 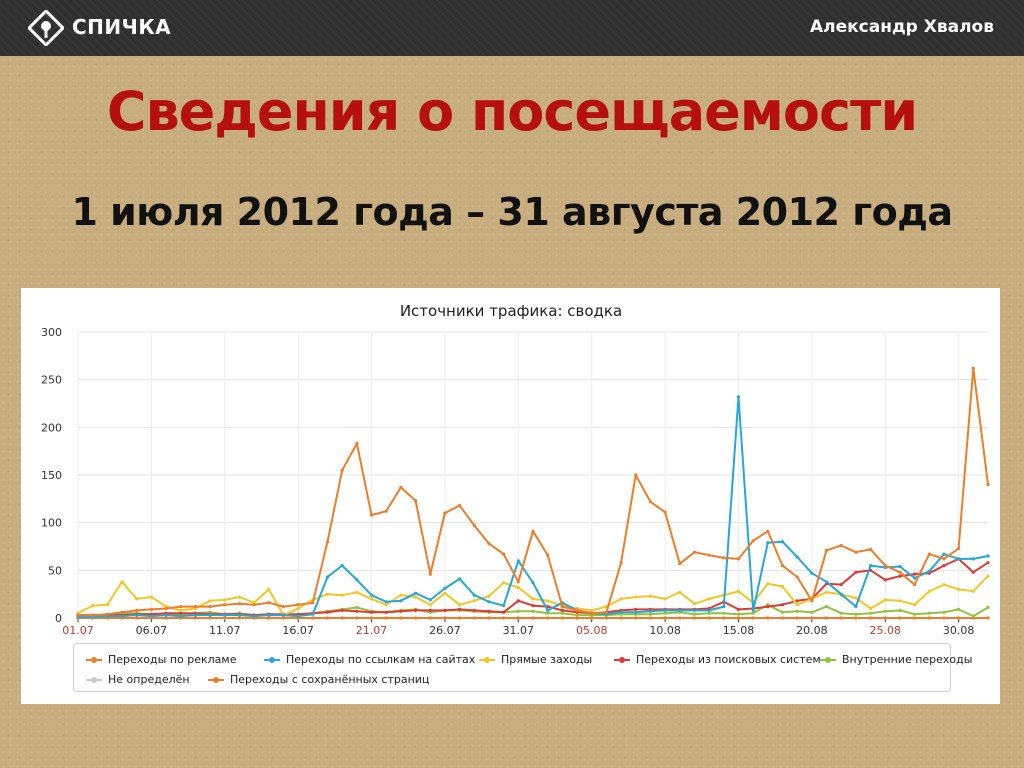 What do you see at coordinates (728, 659) in the screenshot?
I see `legend-label: Переходы из поисковых систем` at bounding box center [728, 659].